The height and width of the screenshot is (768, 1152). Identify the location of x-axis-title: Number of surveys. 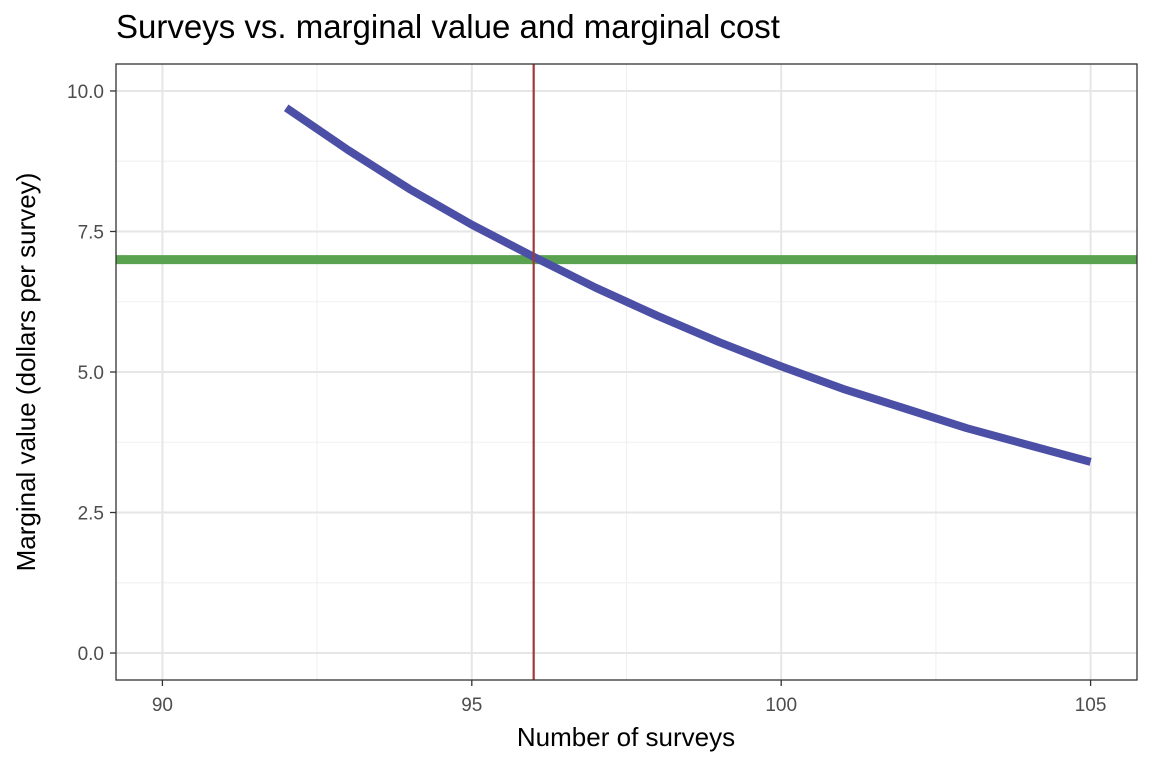
(626, 737).